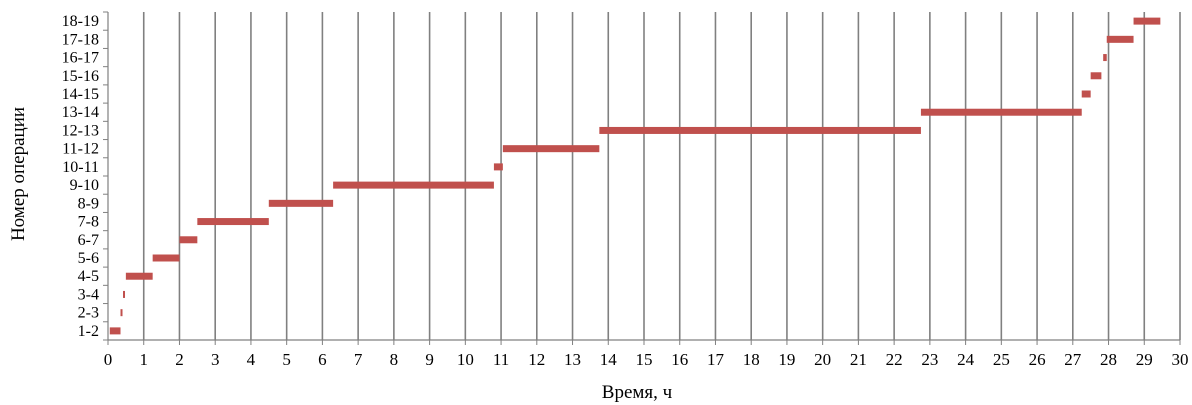  What do you see at coordinates (536, 359) in the screenshot?
I see `x-tick-label: 12` at bounding box center [536, 359].